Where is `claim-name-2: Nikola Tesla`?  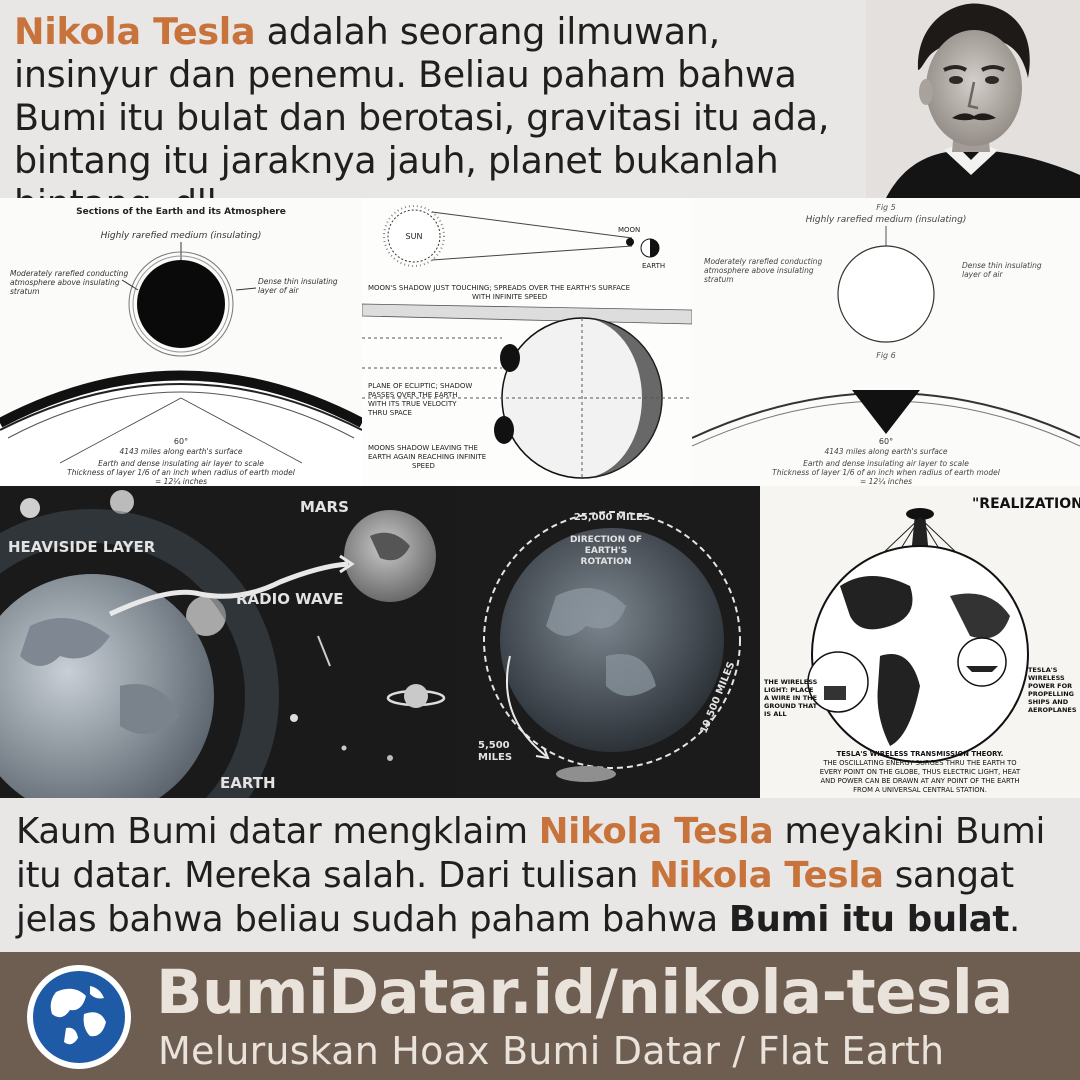 claim-name-2: Nikola Tesla is located at coordinates (766, 875).